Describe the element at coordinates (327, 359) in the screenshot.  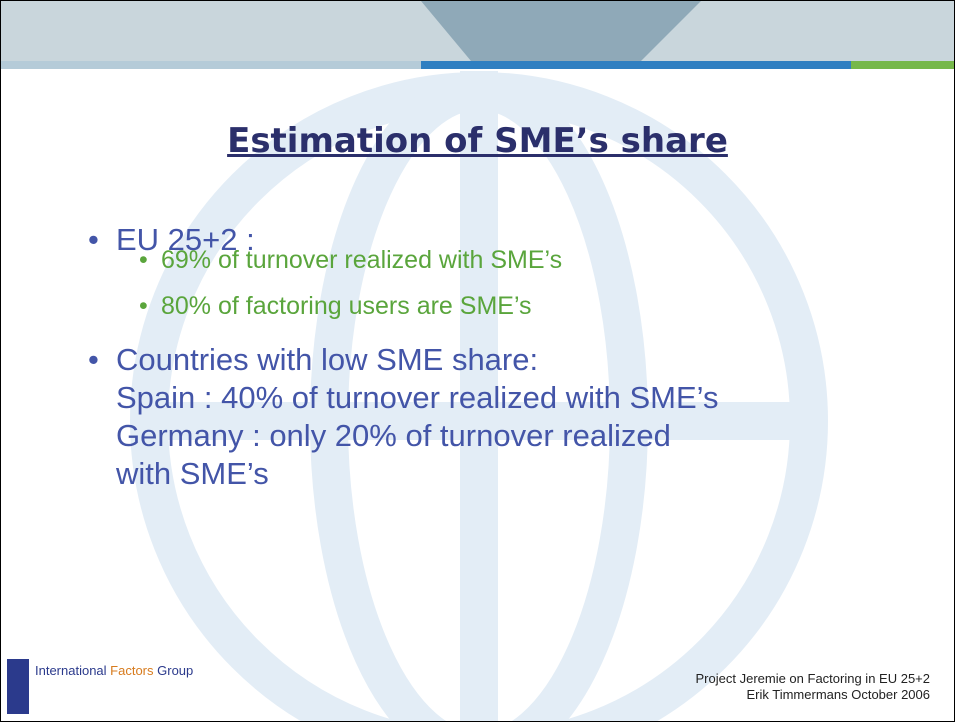
I see `bullet-text: Countries with low SME share:` at that location.